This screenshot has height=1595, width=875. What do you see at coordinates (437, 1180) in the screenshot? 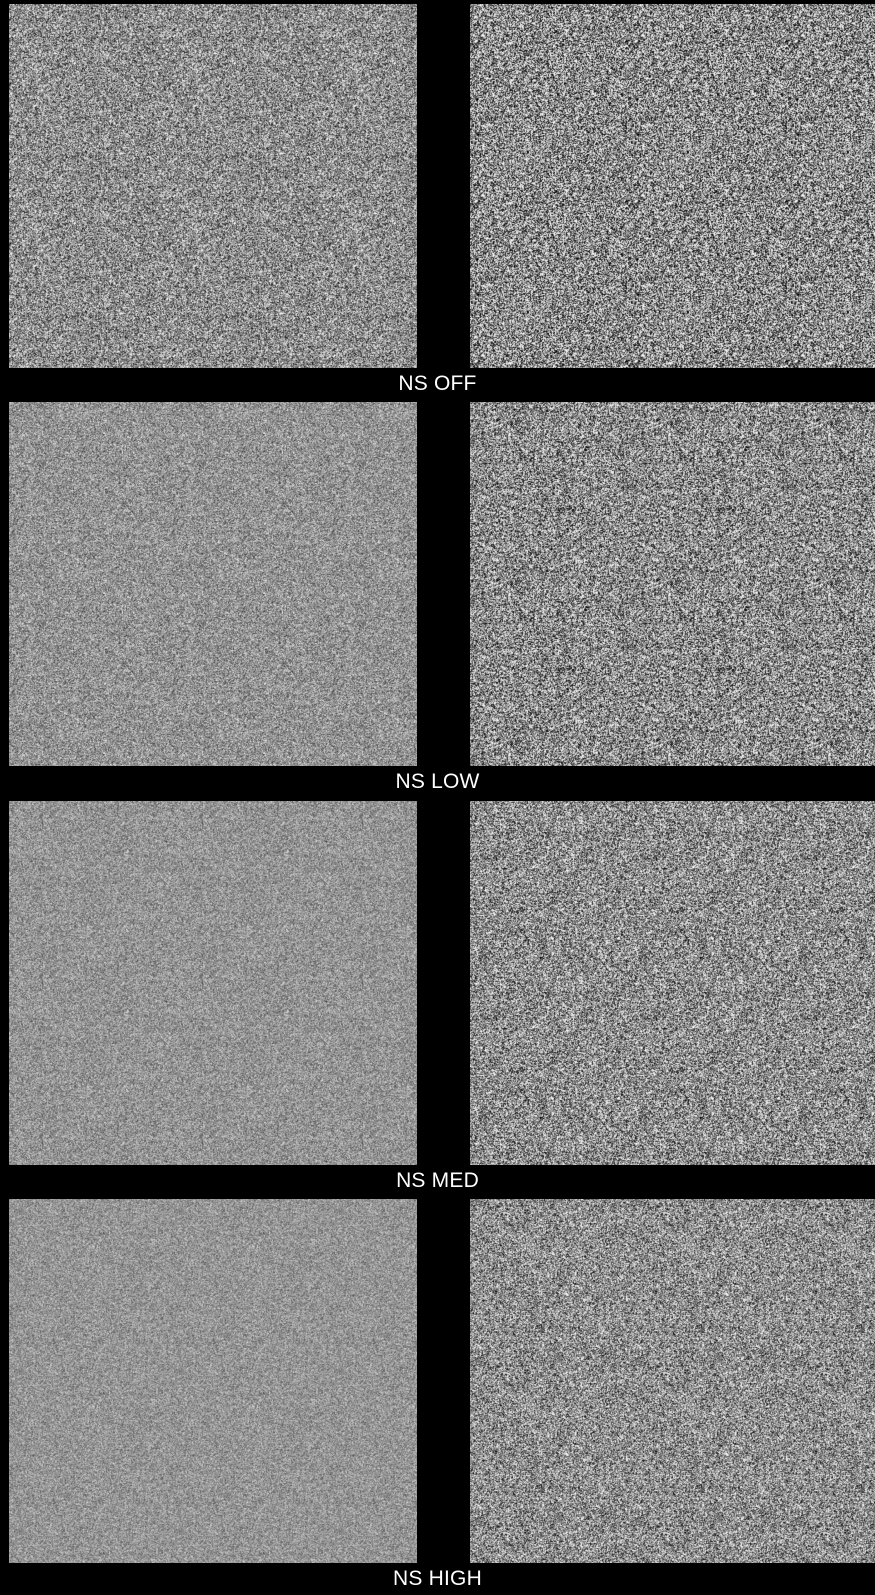
I see `setting-label: NS MED` at bounding box center [437, 1180].